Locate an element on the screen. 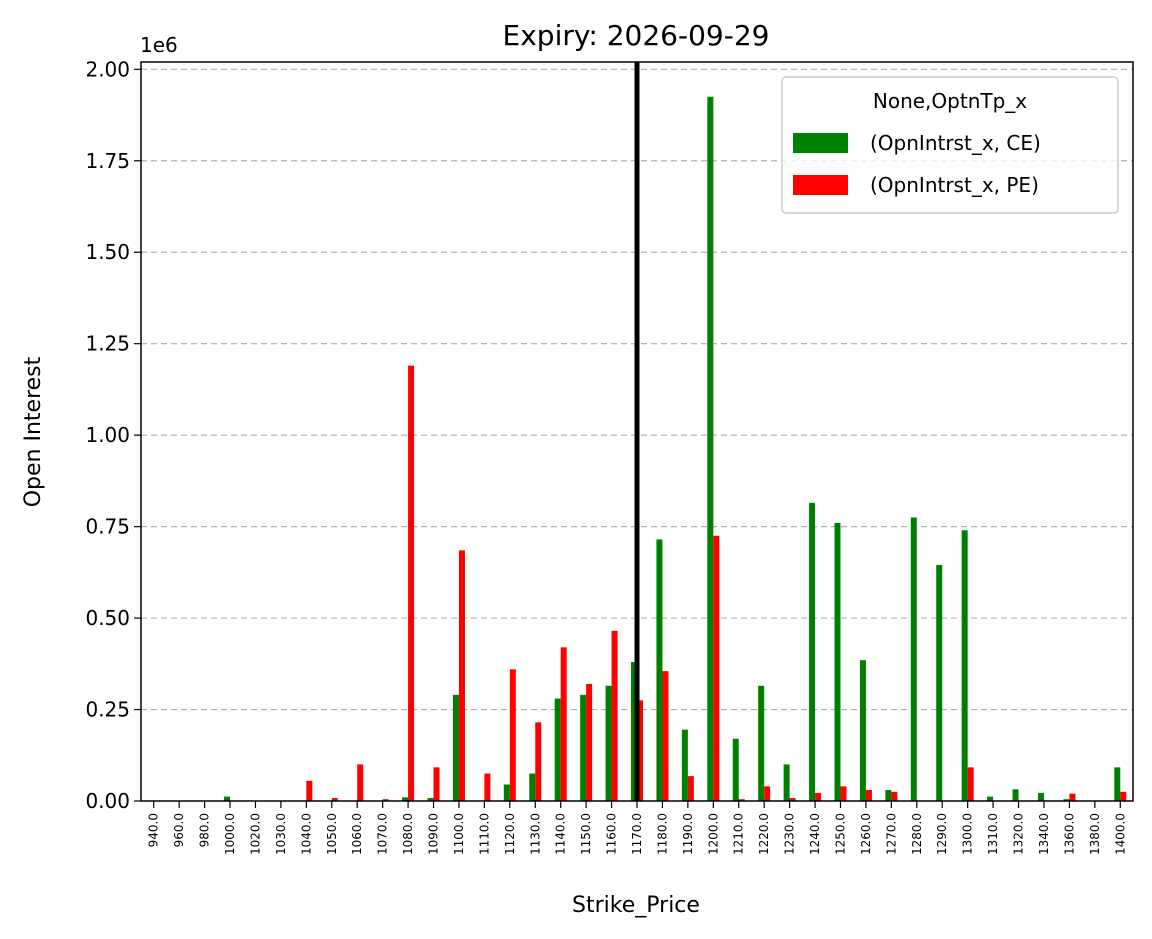 The image size is (1152, 939). legend-swatch-pe is located at coordinates (820, 185).